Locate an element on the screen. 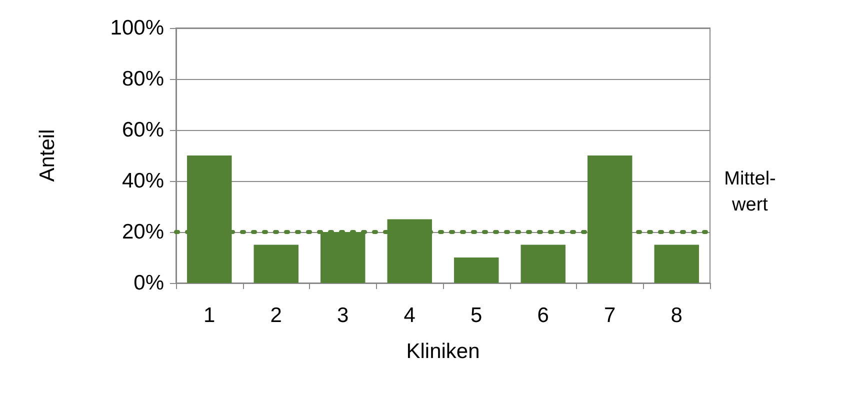 The width and height of the screenshot is (843, 400). x-tick-label: 2 is located at coordinates (276, 315).